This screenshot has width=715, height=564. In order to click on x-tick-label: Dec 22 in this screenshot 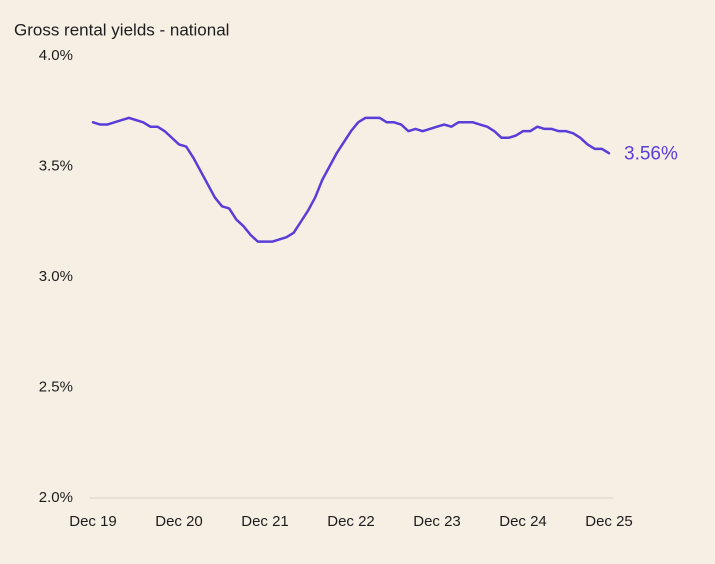, I will do `click(351, 521)`.